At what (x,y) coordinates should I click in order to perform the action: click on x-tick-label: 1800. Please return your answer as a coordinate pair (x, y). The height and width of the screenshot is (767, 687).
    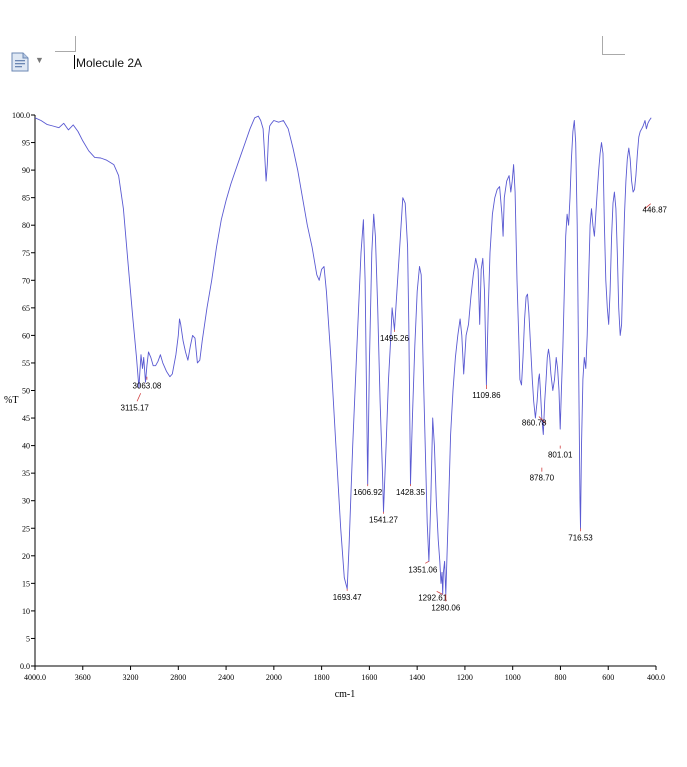
    Looking at the image, I should click on (322, 677).